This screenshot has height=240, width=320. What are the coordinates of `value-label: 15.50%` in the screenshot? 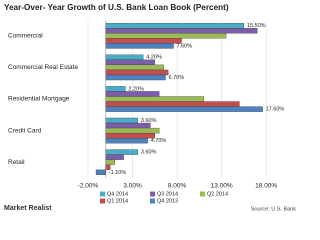 It's located at (256, 26).